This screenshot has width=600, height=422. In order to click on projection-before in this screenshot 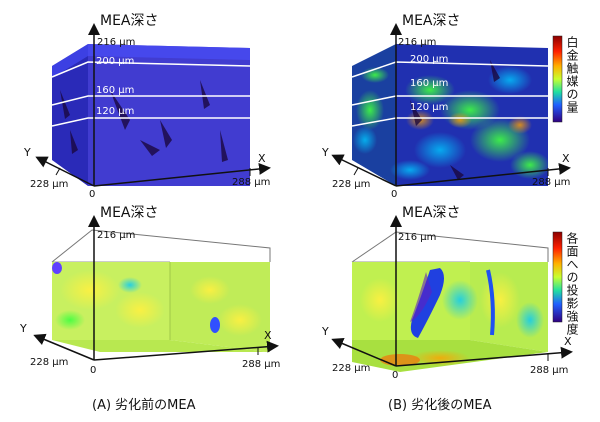, I will do `click(156, 288)`.